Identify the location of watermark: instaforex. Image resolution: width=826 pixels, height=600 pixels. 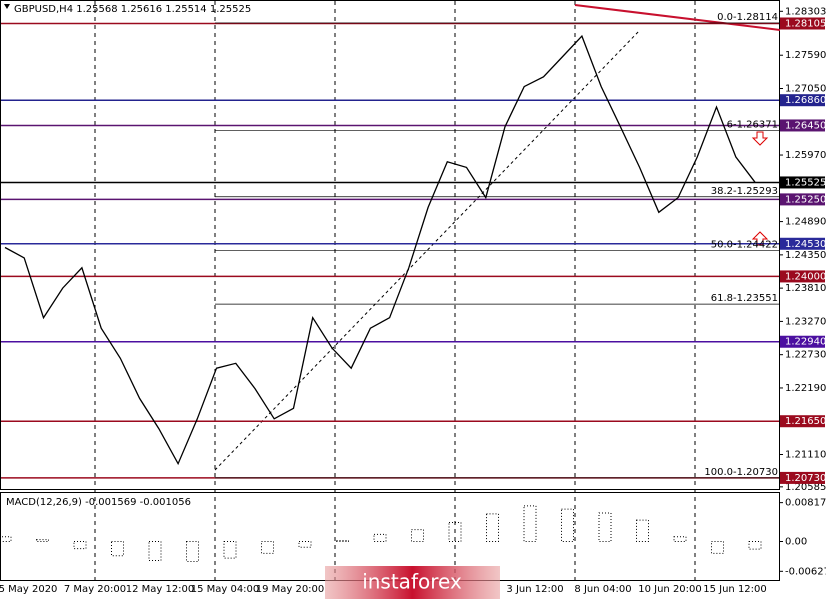
(412, 582).